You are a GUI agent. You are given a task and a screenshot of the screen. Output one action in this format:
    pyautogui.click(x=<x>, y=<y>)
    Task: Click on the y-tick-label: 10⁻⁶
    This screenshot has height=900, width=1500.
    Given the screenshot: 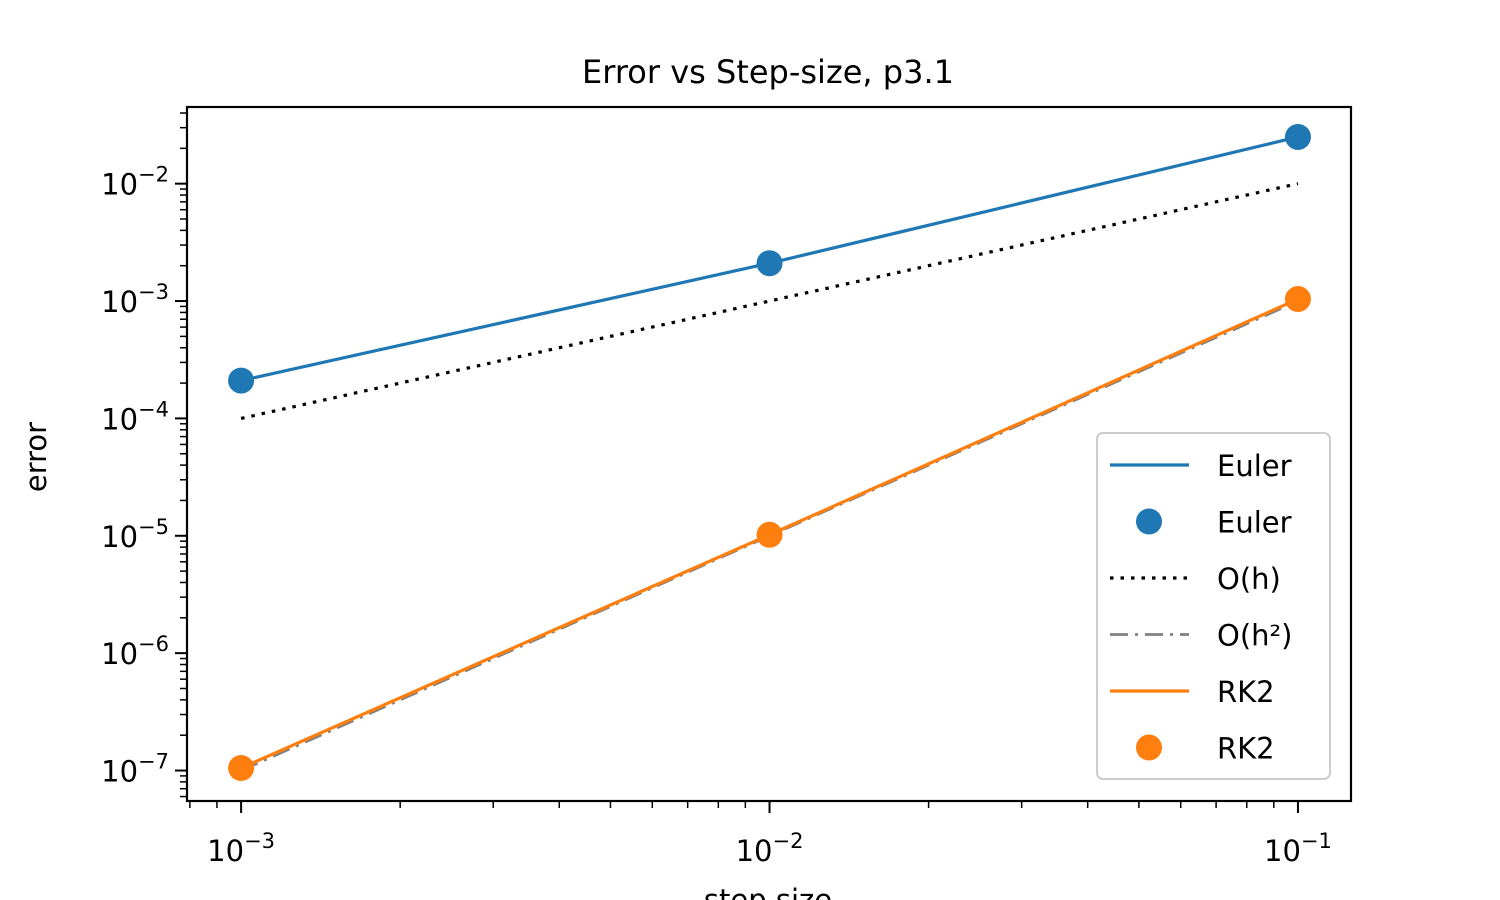 What is the action you would take?
    pyautogui.click(x=135, y=651)
    